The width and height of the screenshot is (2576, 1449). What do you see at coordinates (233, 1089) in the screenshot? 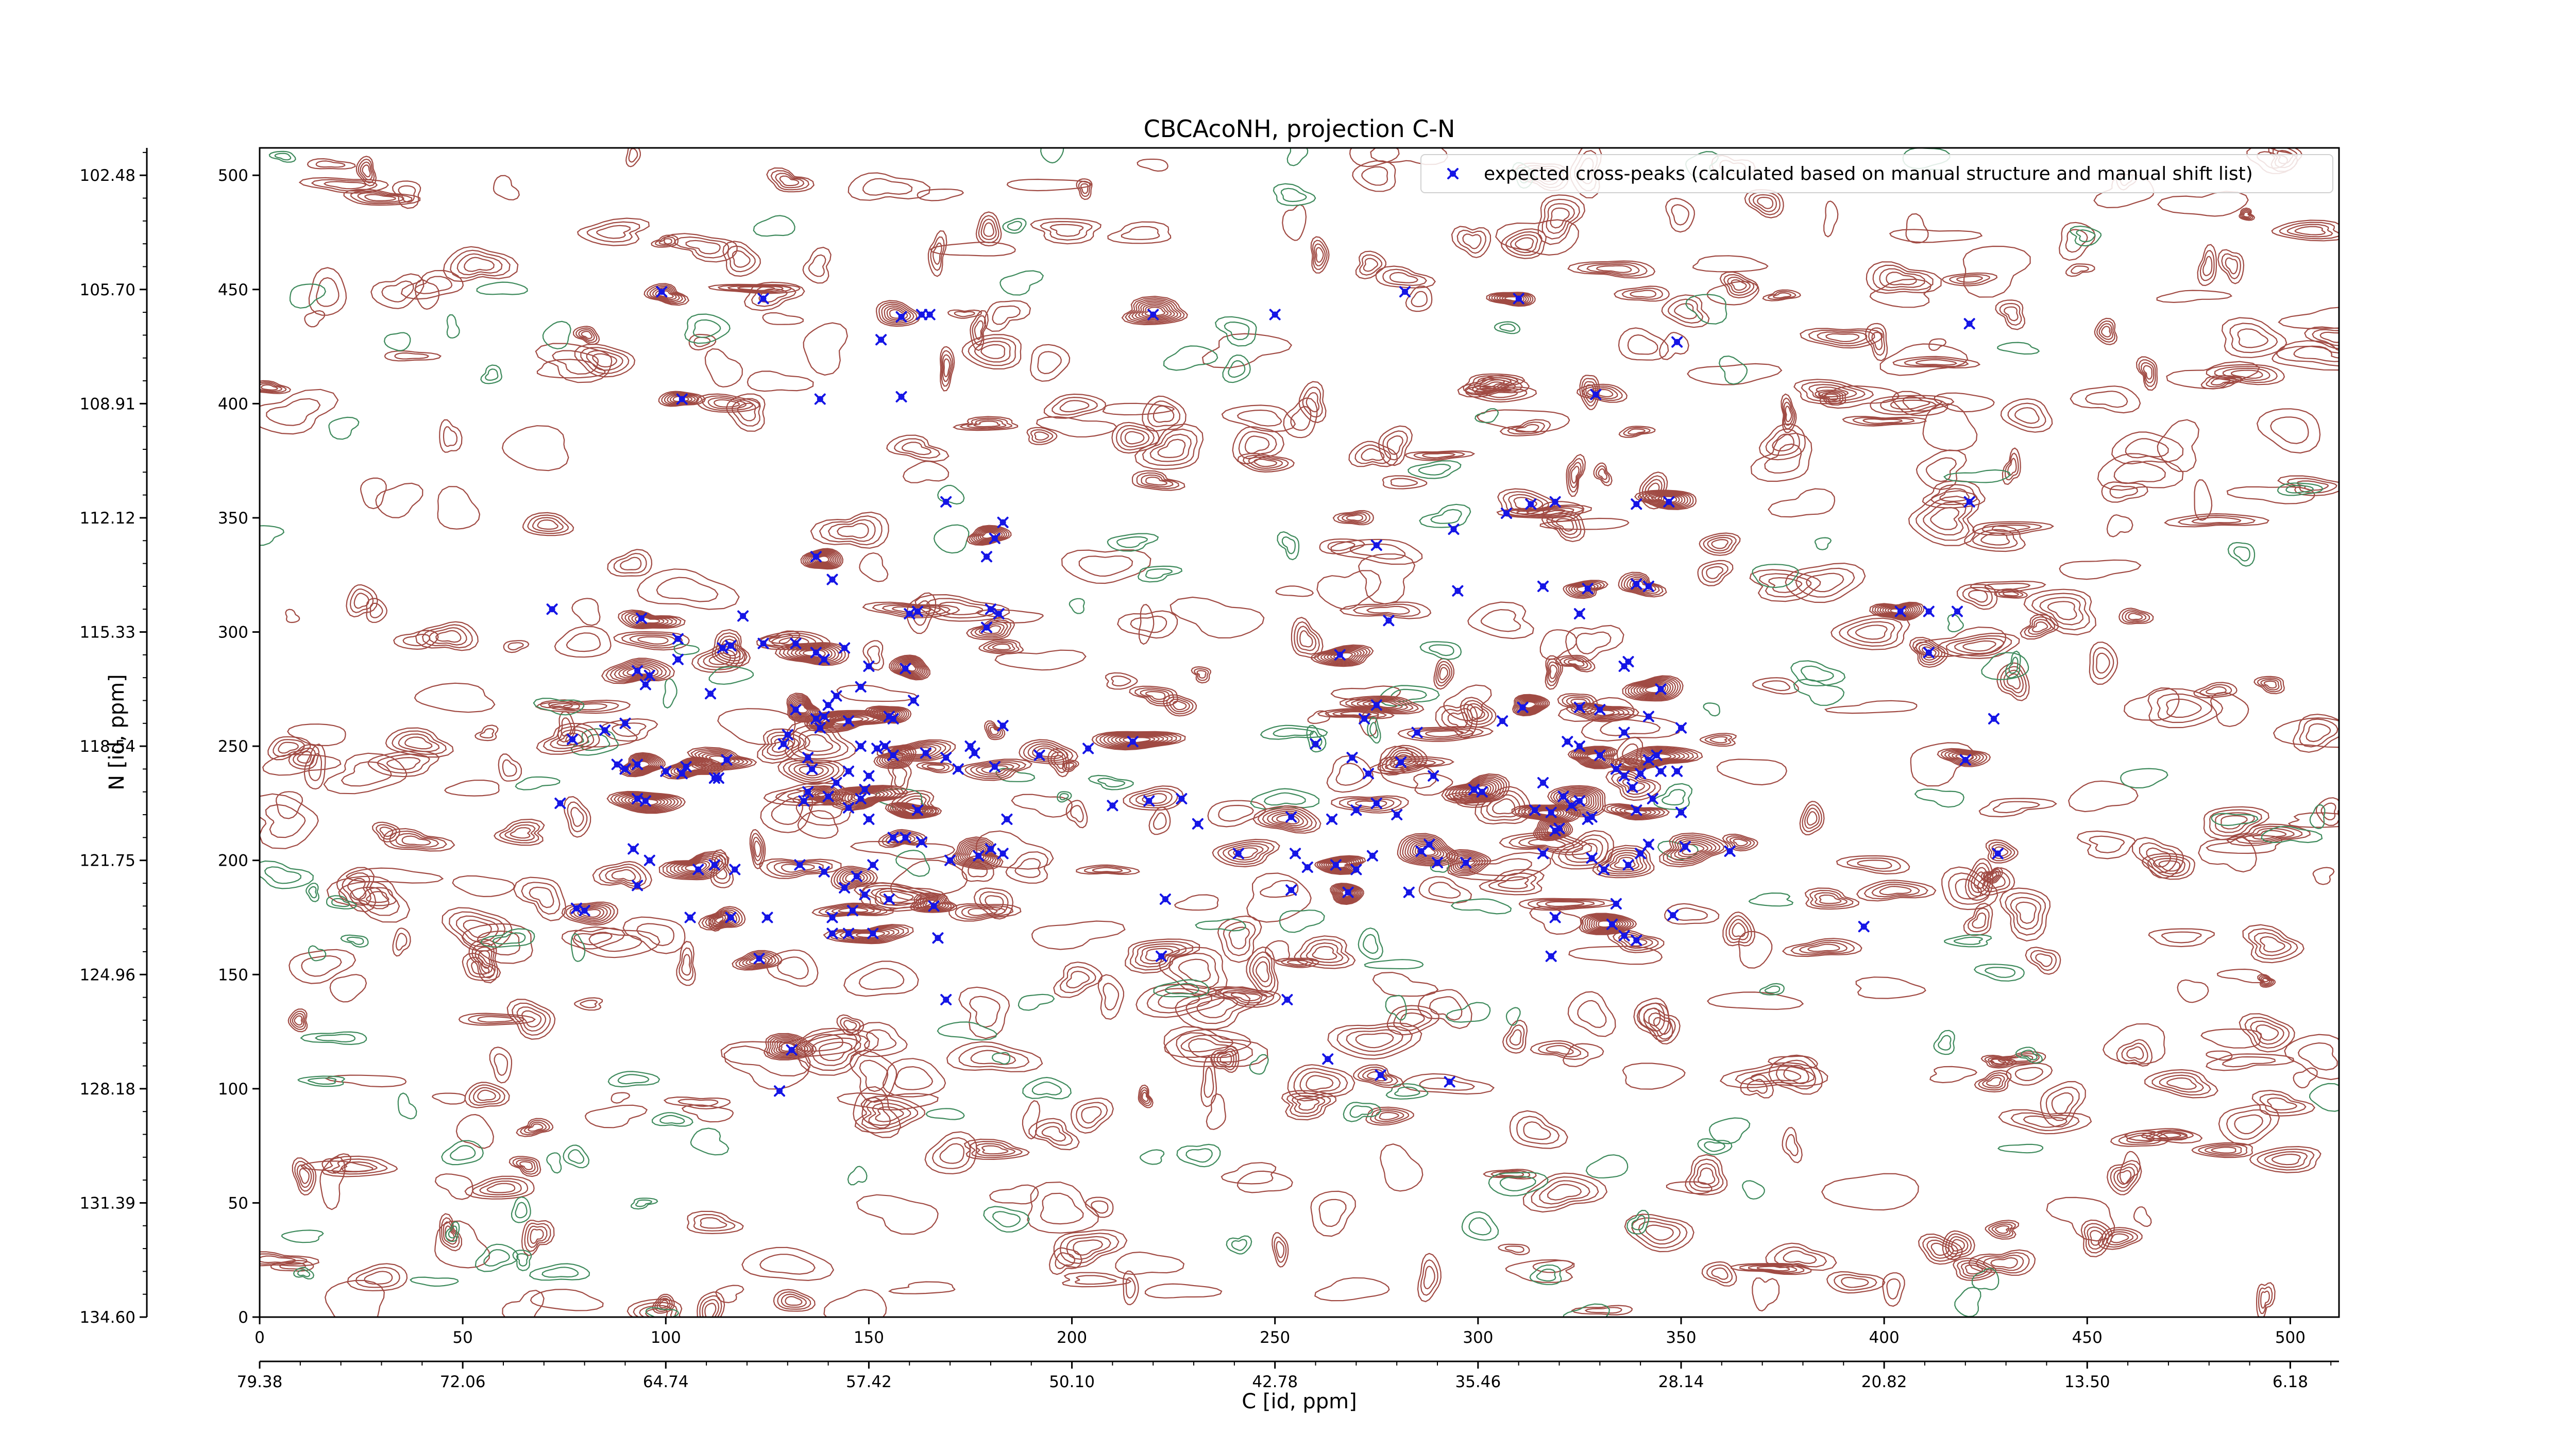
I see `y-index-tick-label: 100` at bounding box center [233, 1089].